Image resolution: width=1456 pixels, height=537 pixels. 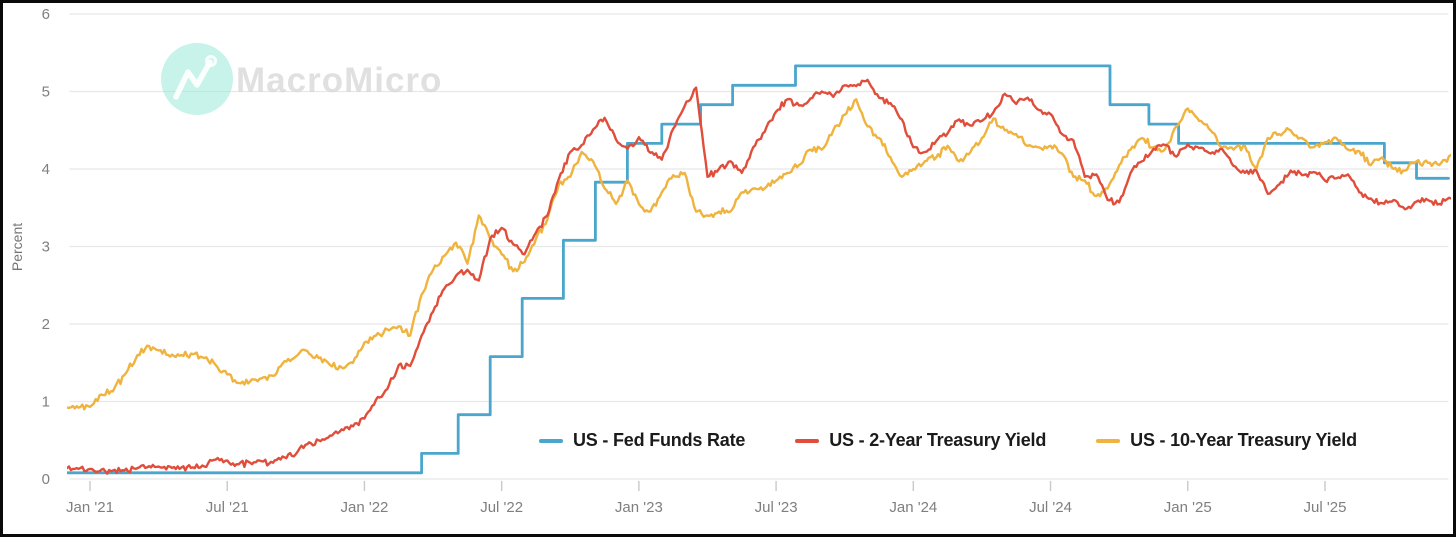 I want to click on legend-dash-red-icon, so click(x=807, y=440).